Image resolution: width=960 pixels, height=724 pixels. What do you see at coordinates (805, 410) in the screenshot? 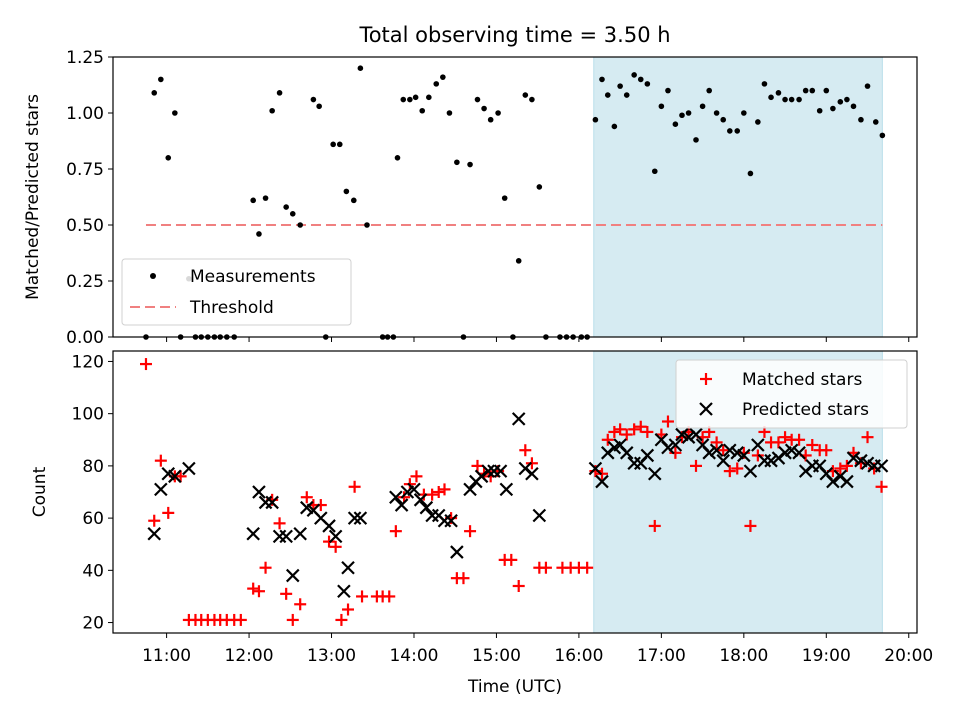
I see `legend-predicted-label: Predicted stars` at bounding box center [805, 410].